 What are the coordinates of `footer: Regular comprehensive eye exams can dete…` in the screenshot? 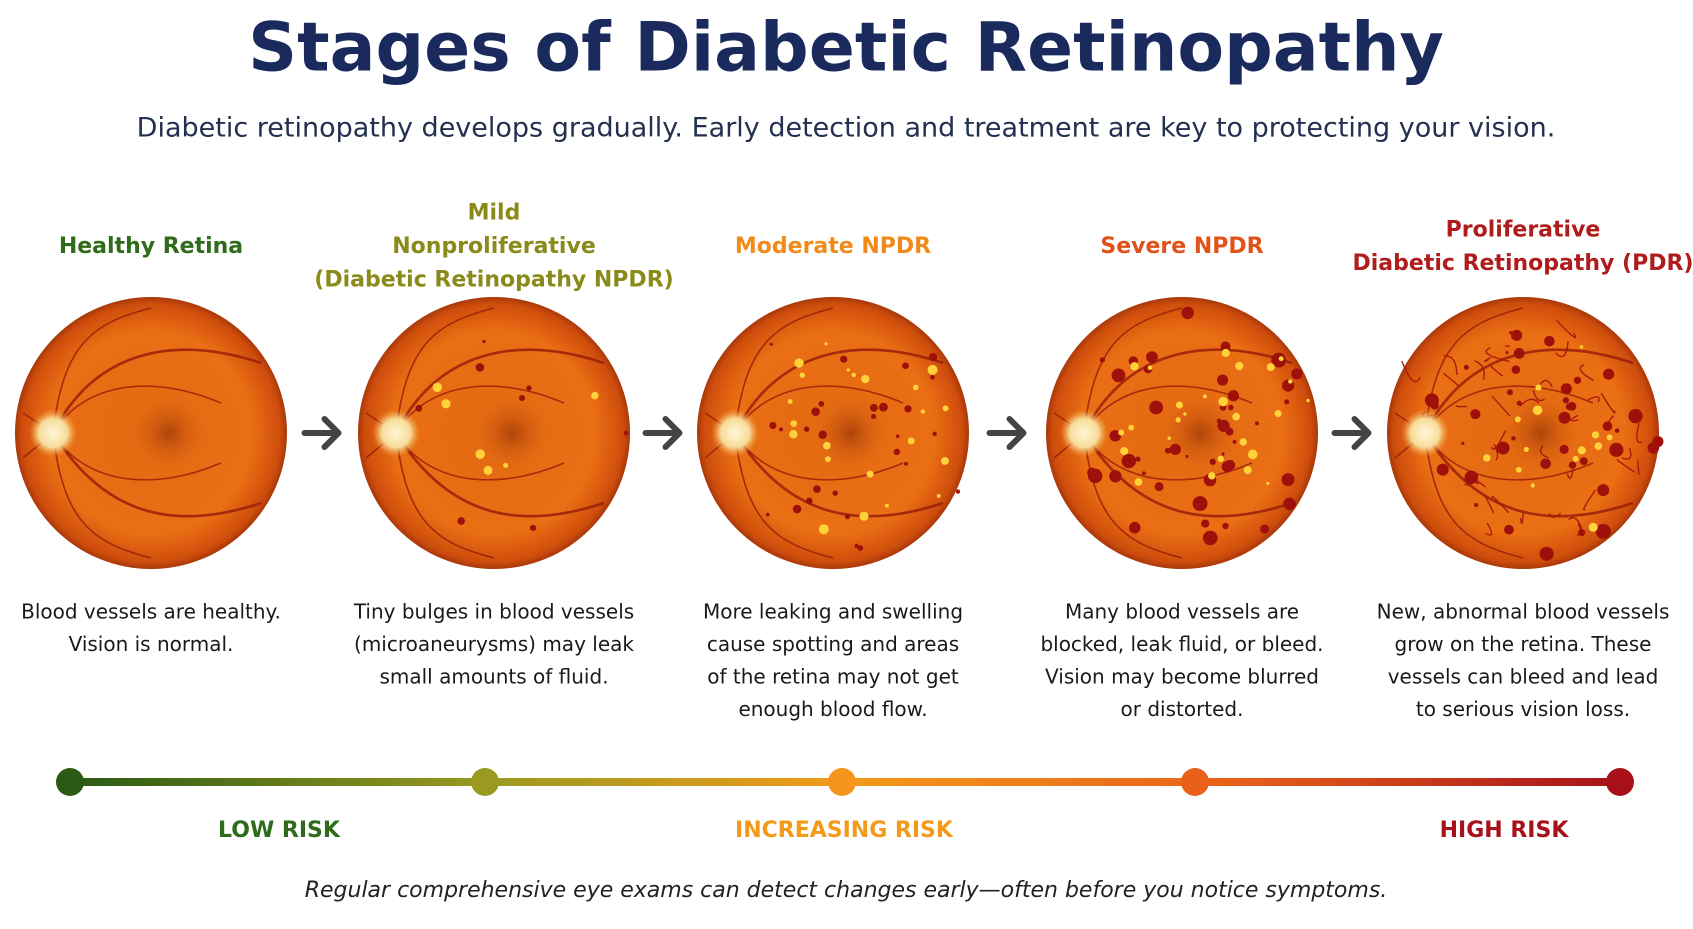 It's located at (846, 890).